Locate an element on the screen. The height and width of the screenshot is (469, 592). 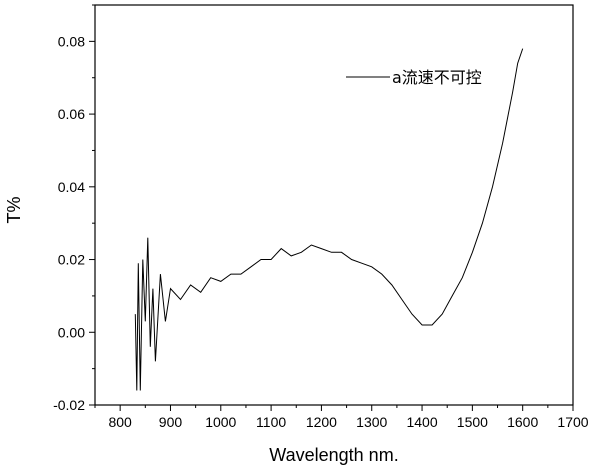
y-tick-label: 0.04 is located at coordinates (71, 187).